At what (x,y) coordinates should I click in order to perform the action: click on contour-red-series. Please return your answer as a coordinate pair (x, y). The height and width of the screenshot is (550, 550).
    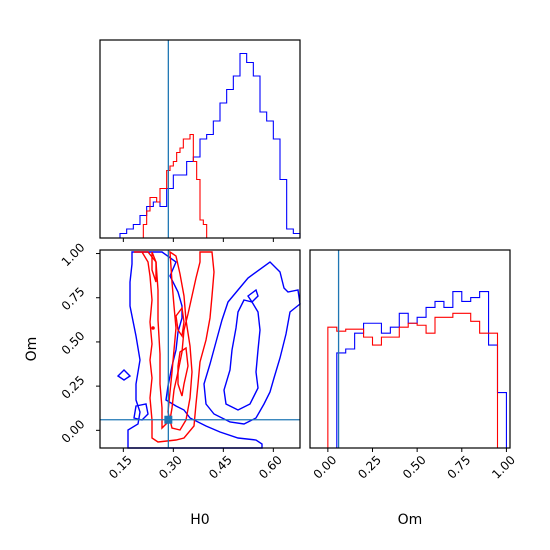
    Looking at the image, I should click on (174, 346).